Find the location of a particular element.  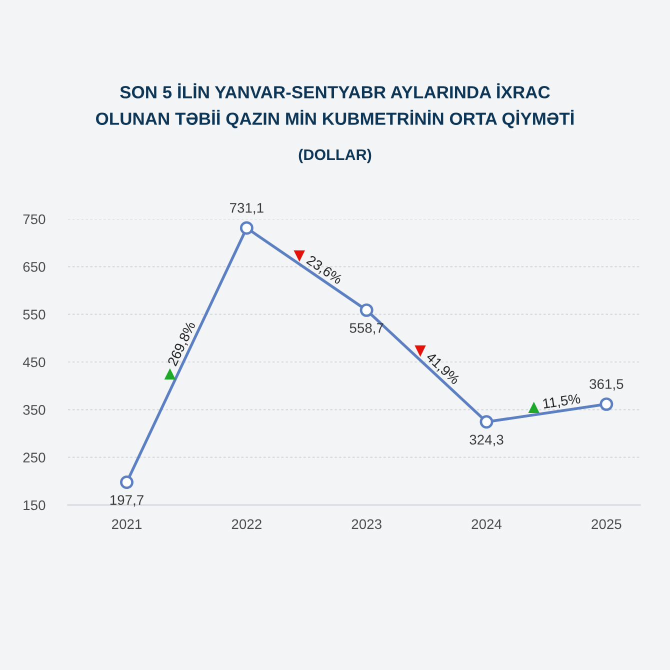

x-tick-label: 2022 is located at coordinates (247, 524).